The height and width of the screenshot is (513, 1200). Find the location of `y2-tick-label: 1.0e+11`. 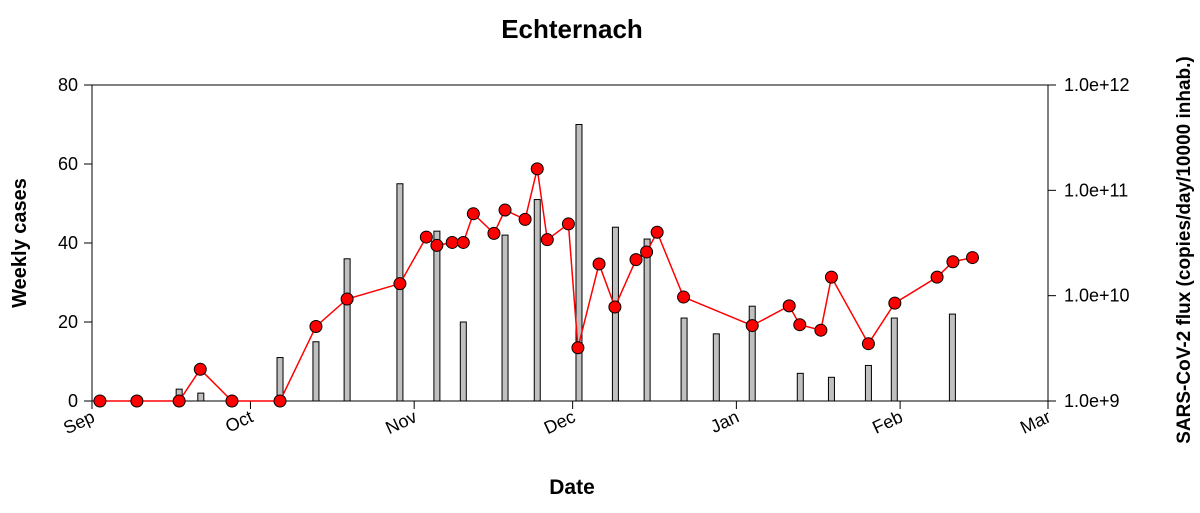

y2-tick-label: 1.0e+11 is located at coordinates (1096, 190).